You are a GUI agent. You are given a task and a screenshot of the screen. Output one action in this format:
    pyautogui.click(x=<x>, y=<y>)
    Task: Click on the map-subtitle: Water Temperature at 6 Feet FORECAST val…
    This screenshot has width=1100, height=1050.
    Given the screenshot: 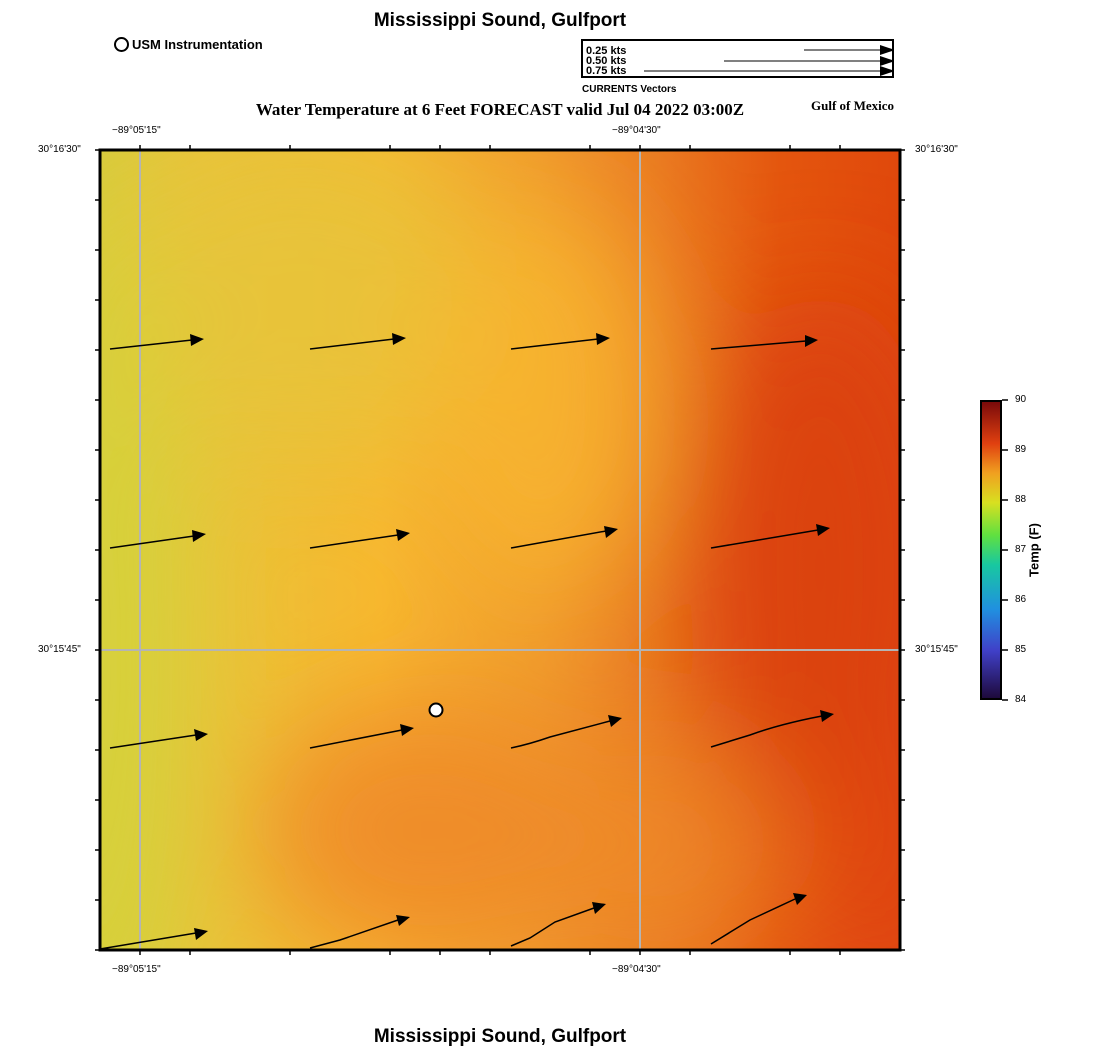 What is the action you would take?
    pyautogui.click(x=500, y=109)
    